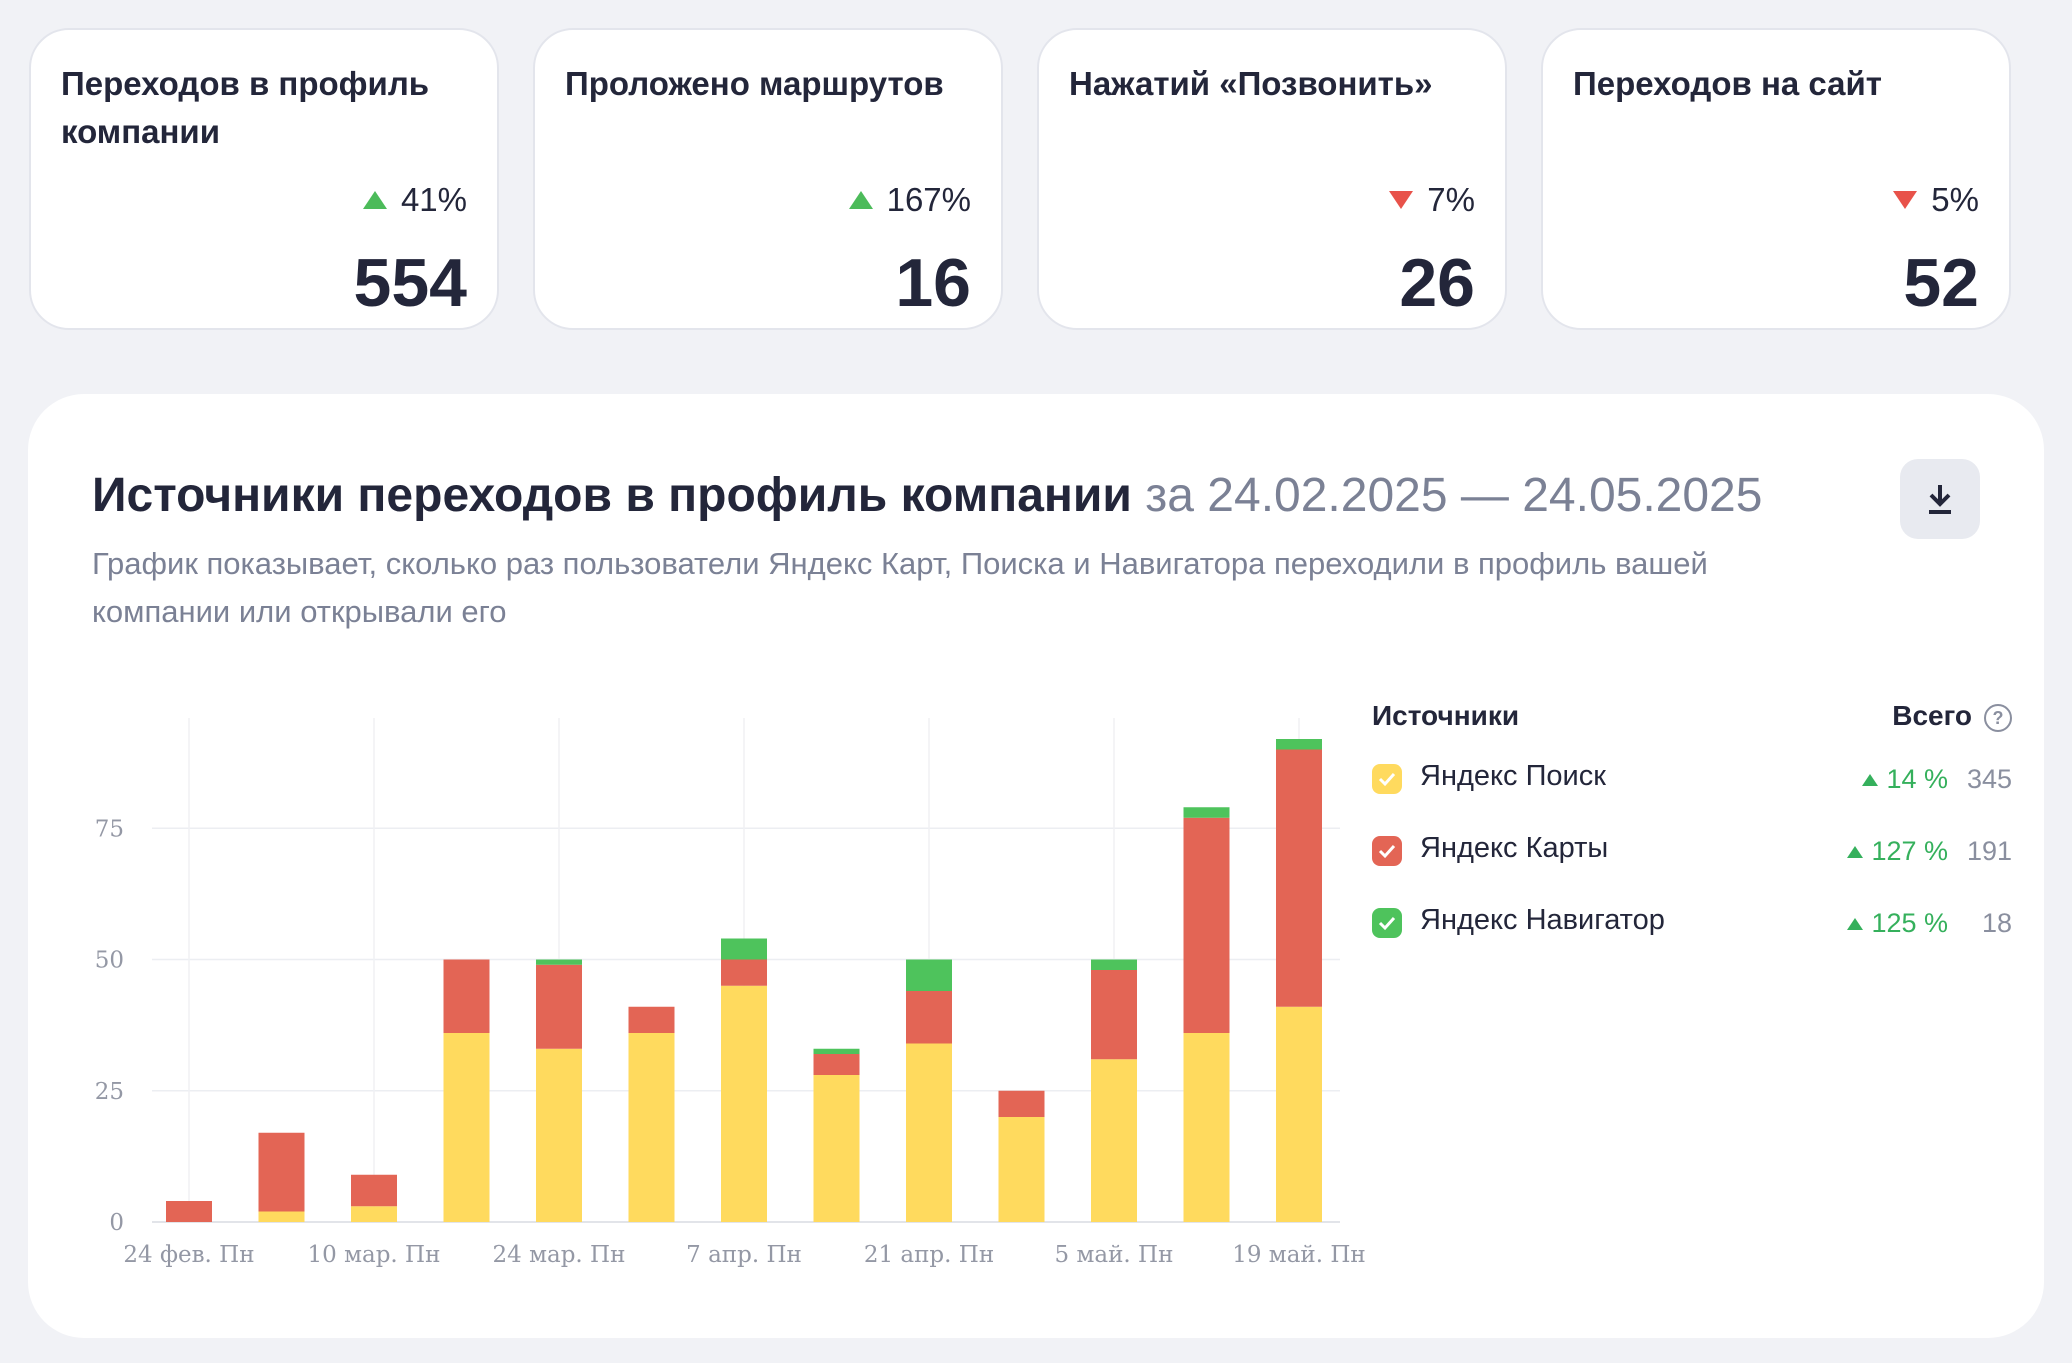 The width and height of the screenshot is (2072, 1363). I want to click on y-tick-label: 75, so click(109, 829).